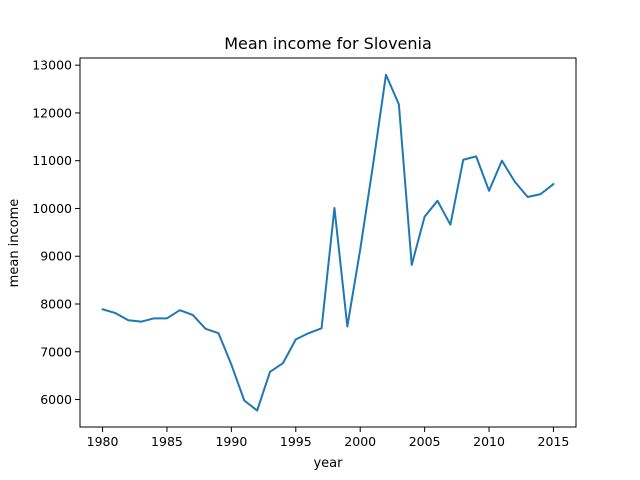 The height and width of the screenshot is (480, 640). What do you see at coordinates (52, 208) in the screenshot?
I see `y-tick-label: 10000` at bounding box center [52, 208].